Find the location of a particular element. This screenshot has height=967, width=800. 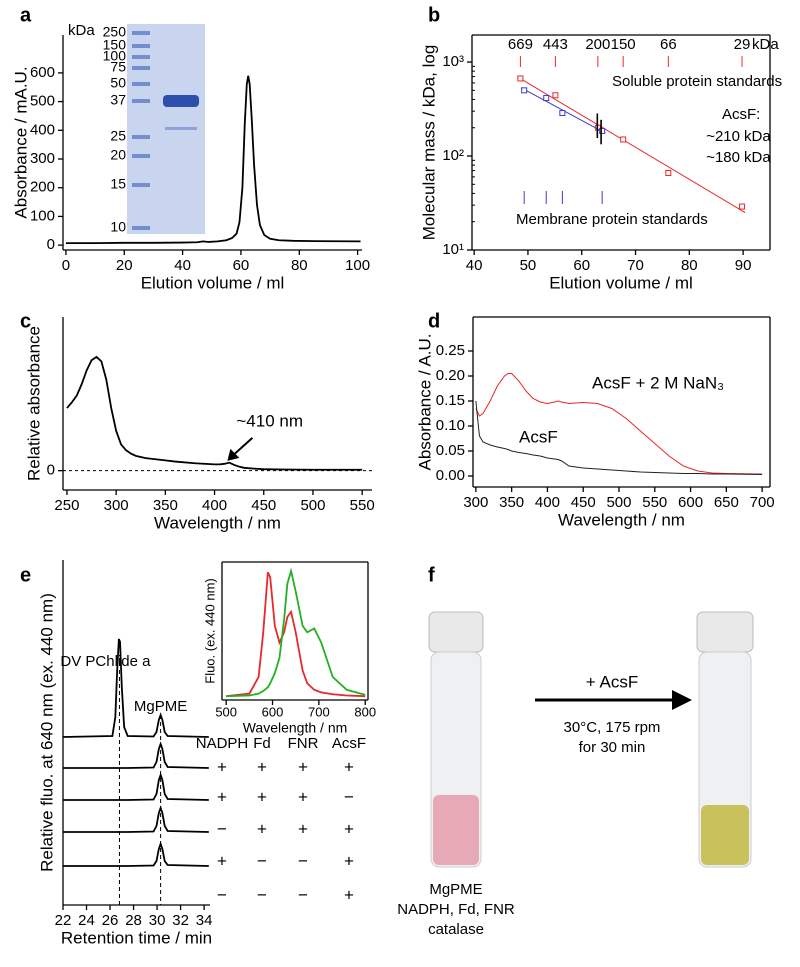

y-axis-label: Relative fluo. at 640 nm (ex. 440 nm) is located at coordinates (46, 732).